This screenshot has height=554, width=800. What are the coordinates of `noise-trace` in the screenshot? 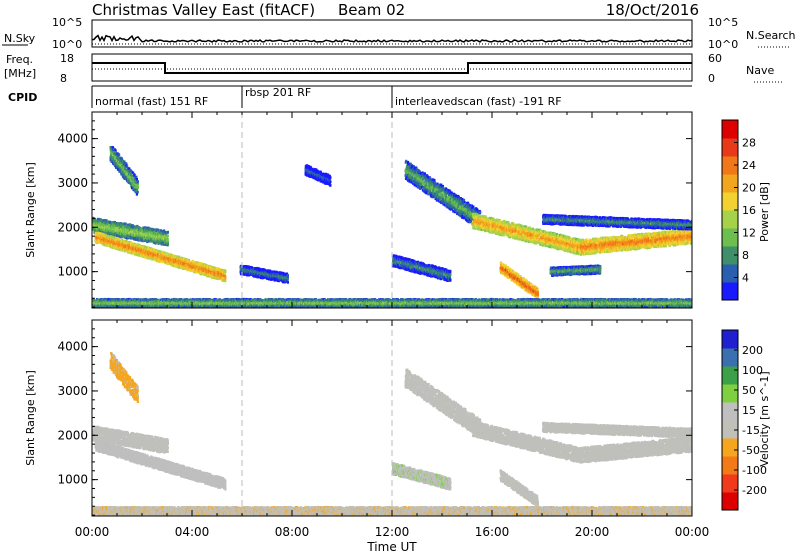 It's located at (392, 39).